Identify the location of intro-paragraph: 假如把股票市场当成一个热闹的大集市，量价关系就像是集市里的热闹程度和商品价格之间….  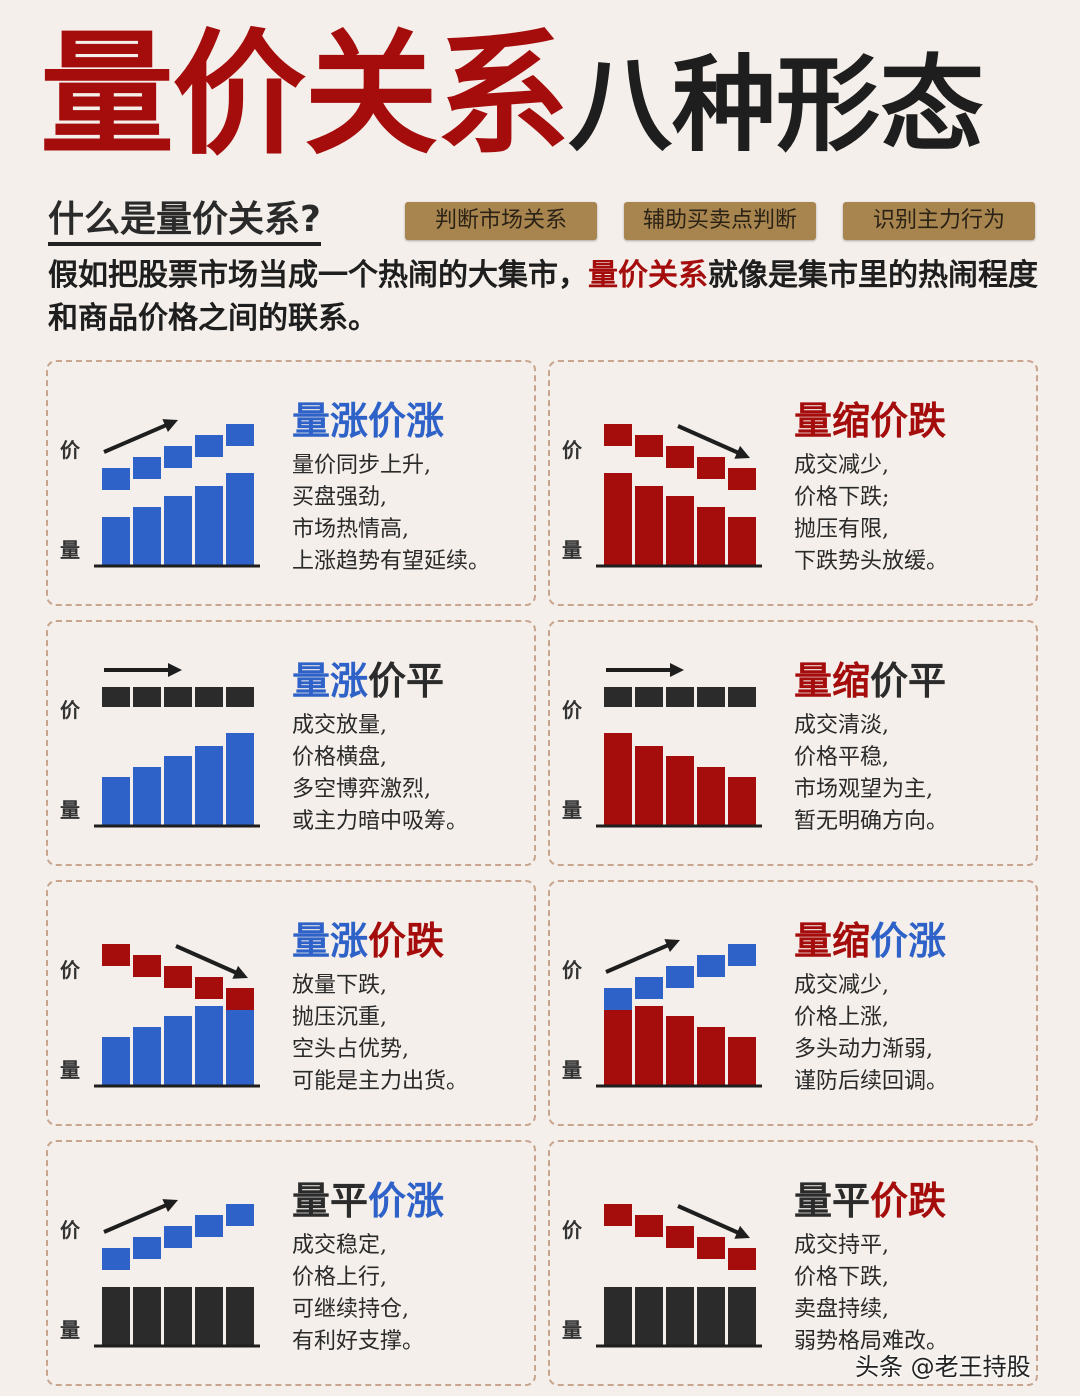
(548, 297).